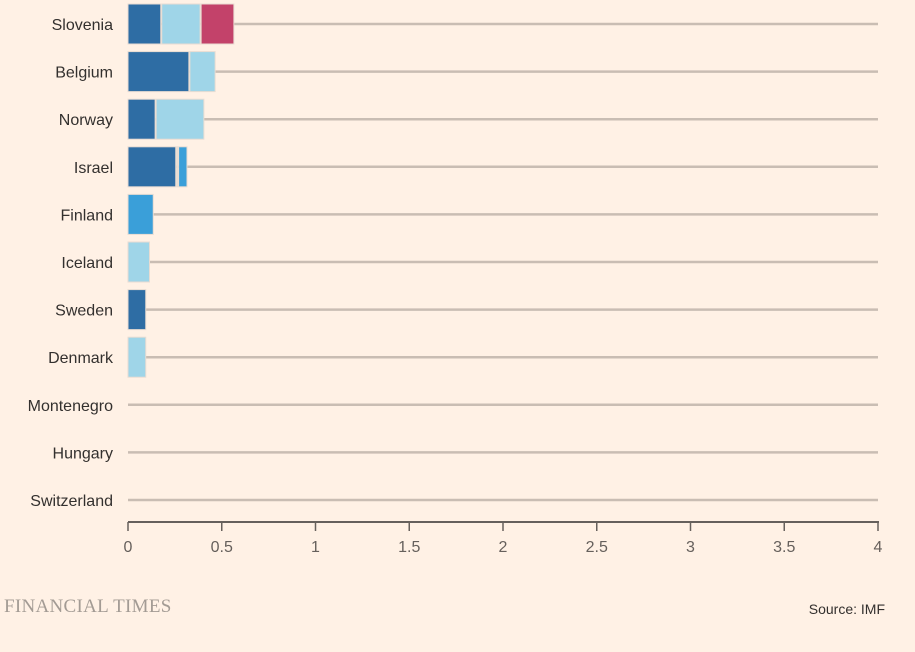 This screenshot has height=652, width=915. What do you see at coordinates (83, 453) in the screenshot?
I see `category-label: Hungary` at bounding box center [83, 453].